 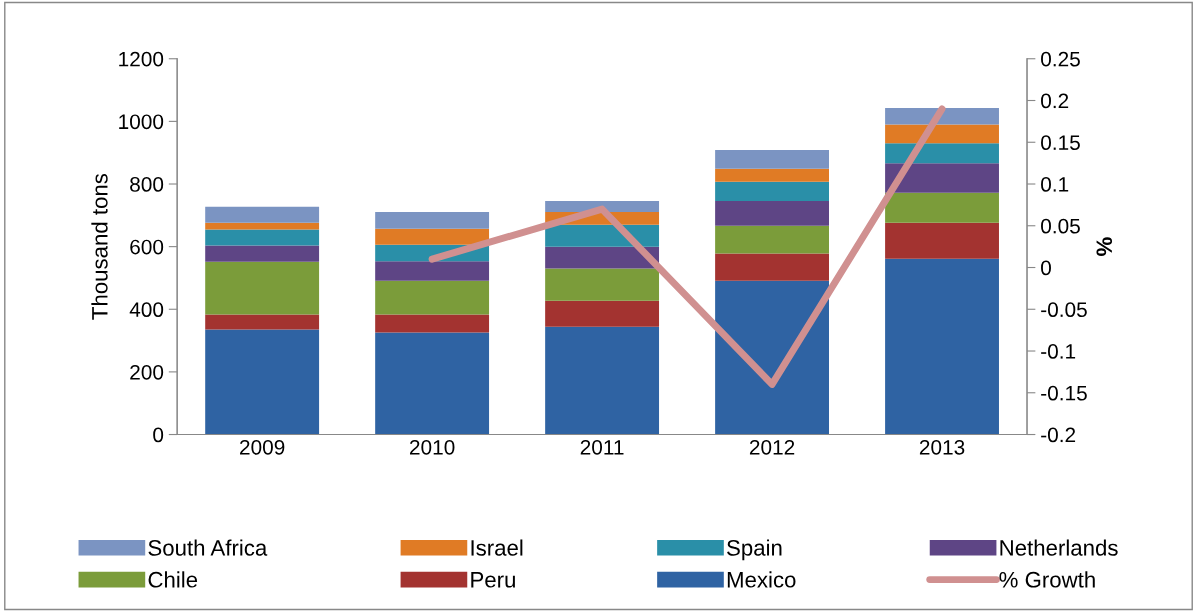 I want to click on legend-label: Peru, so click(x=493, y=580).